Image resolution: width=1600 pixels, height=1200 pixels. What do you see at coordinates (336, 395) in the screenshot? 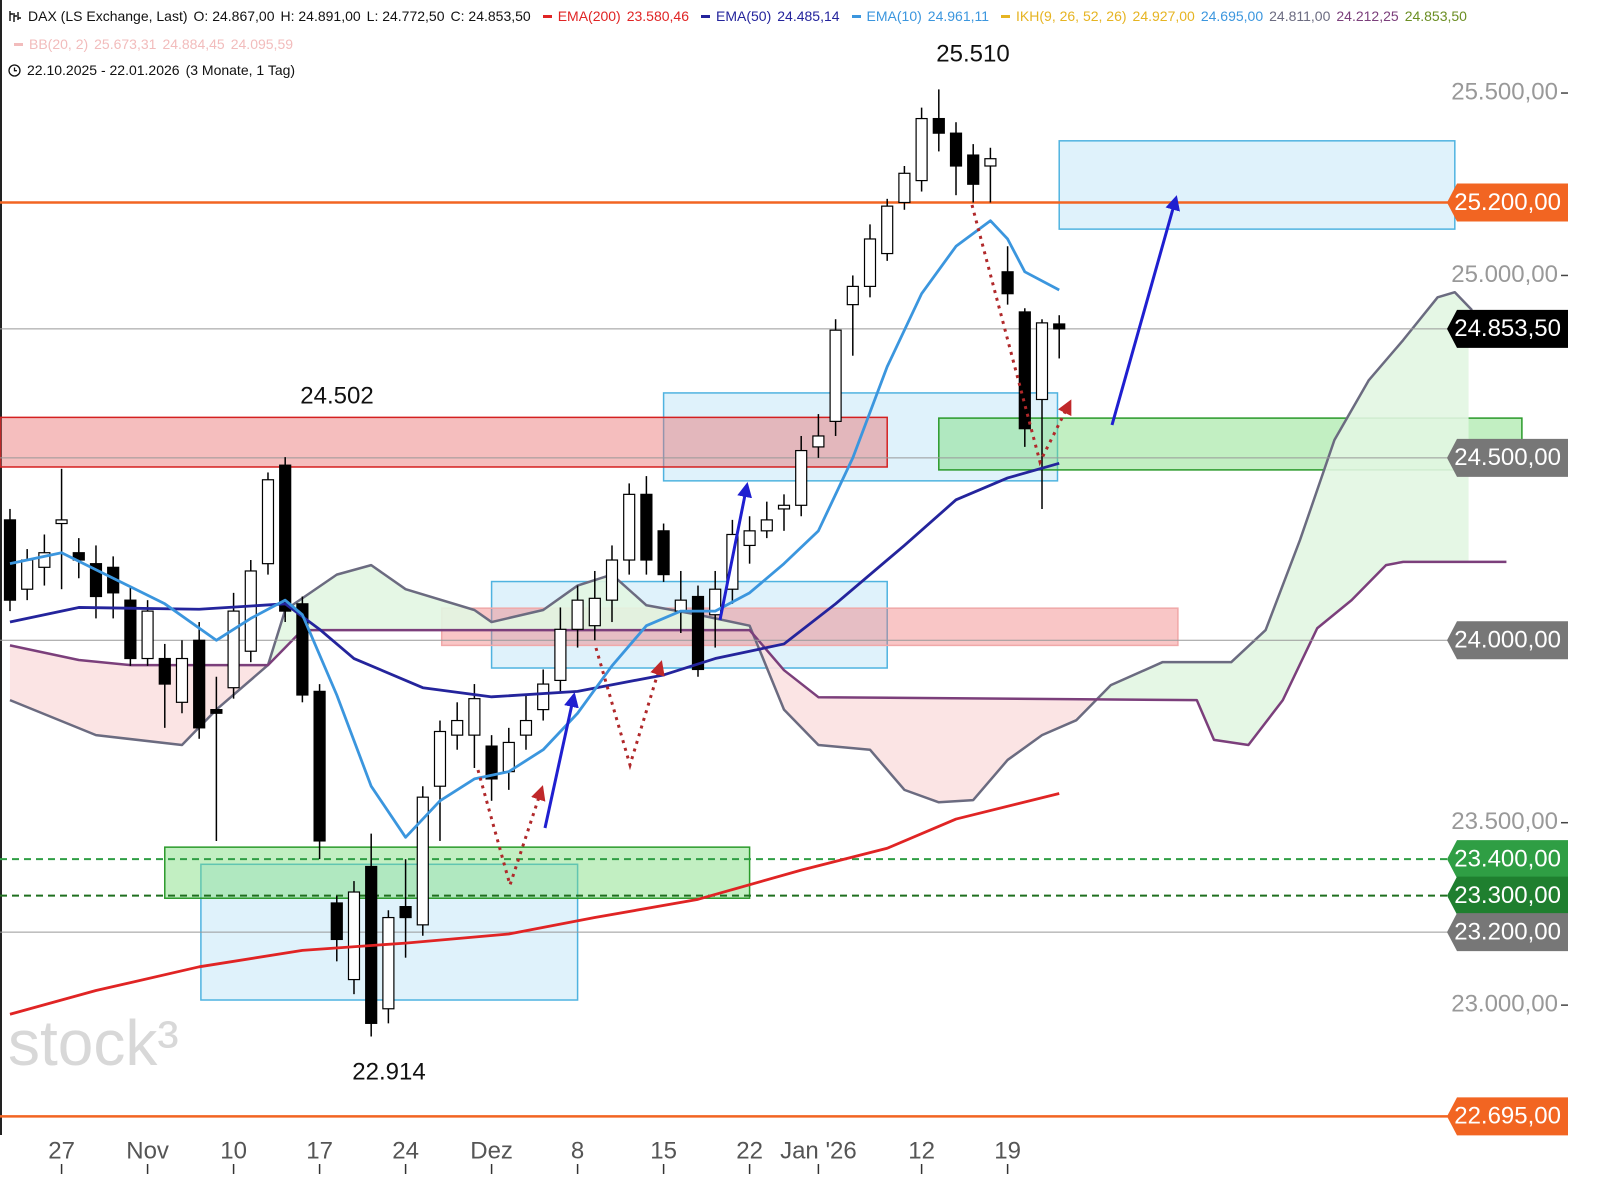
I see `annotation: 24.502` at bounding box center [336, 395].